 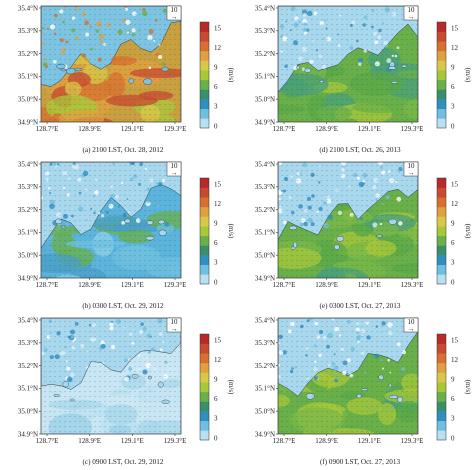 What do you see at coordinates (28, 100) in the screenshot?
I see `y-tick-label: 35.0°N` at bounding box center [28, 100].